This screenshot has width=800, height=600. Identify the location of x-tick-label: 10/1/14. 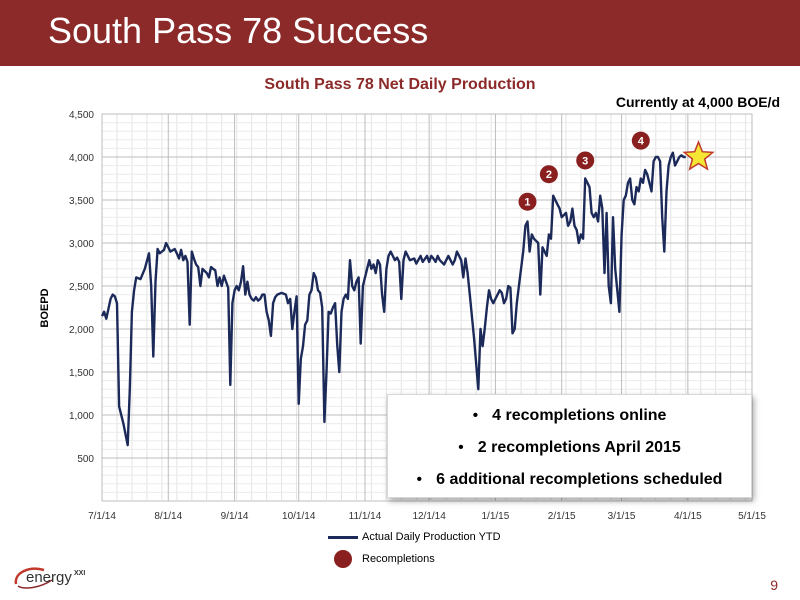
(299, 516).